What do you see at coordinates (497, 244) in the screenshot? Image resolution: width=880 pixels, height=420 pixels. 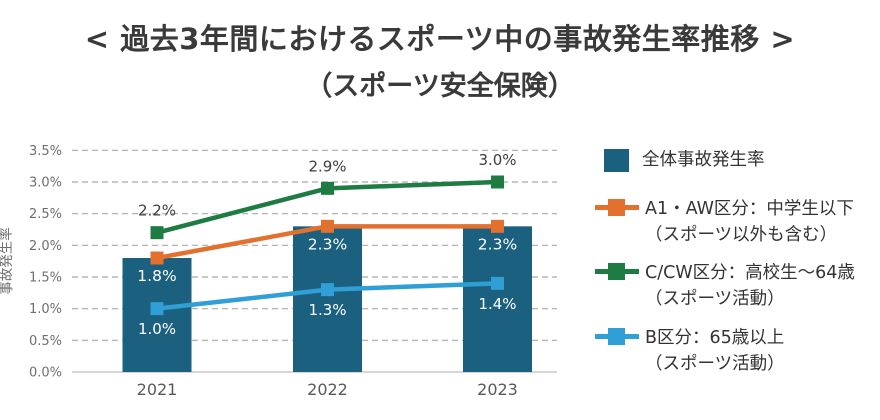 I see `bar-value-label-2023: 2.3%` at bounding box center [497, 244].